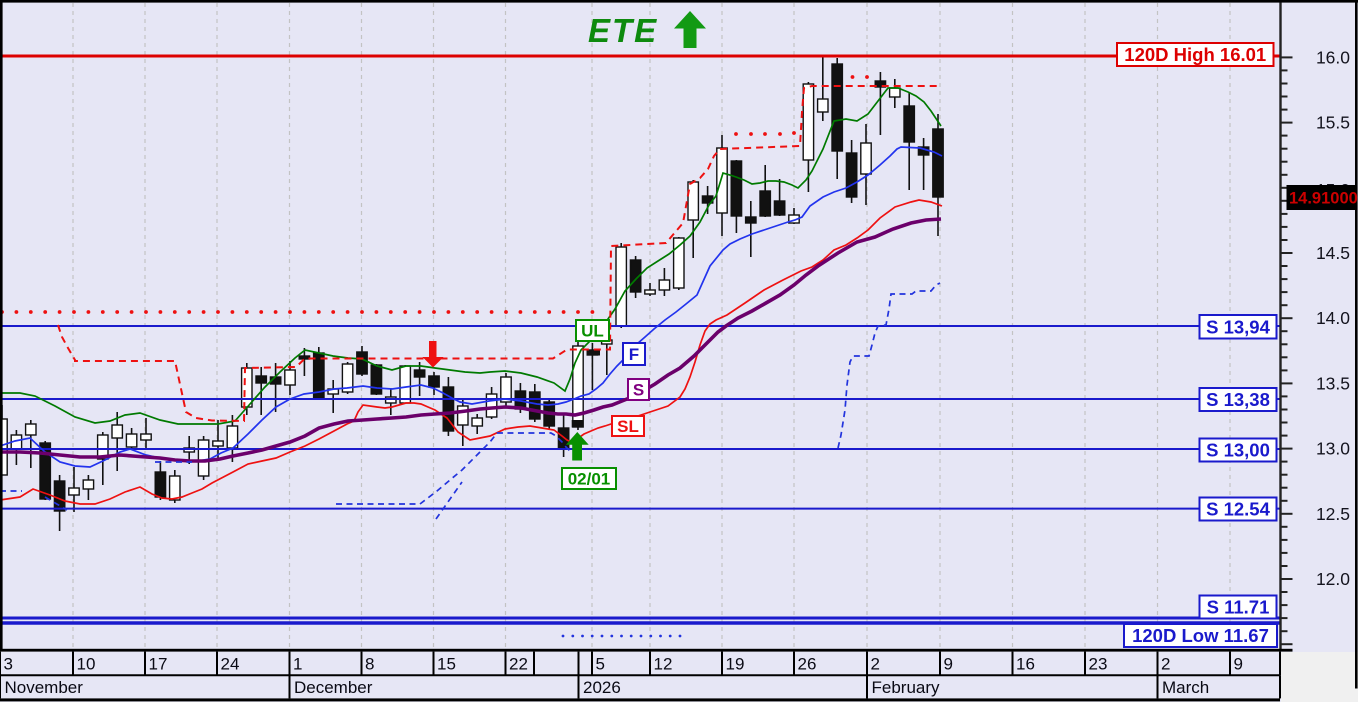 The height and width of the screenshot is (702, 1358). What do you see at coordinates (1323, 199) in the screenshot?
I see `svg-text: 14.91000` at bounding box center [1323, 199].